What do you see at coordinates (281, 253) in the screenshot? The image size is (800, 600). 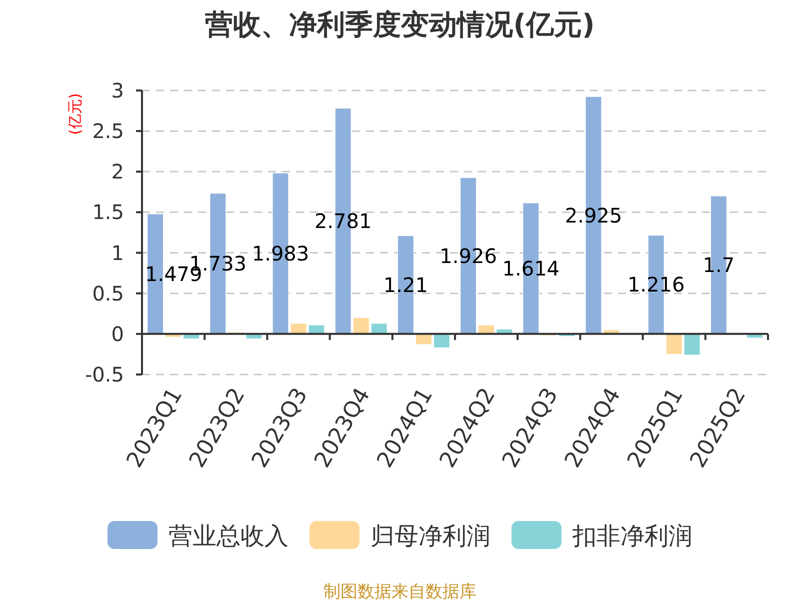 I see `data-label: 1.983` at bounding box center [281, 253].